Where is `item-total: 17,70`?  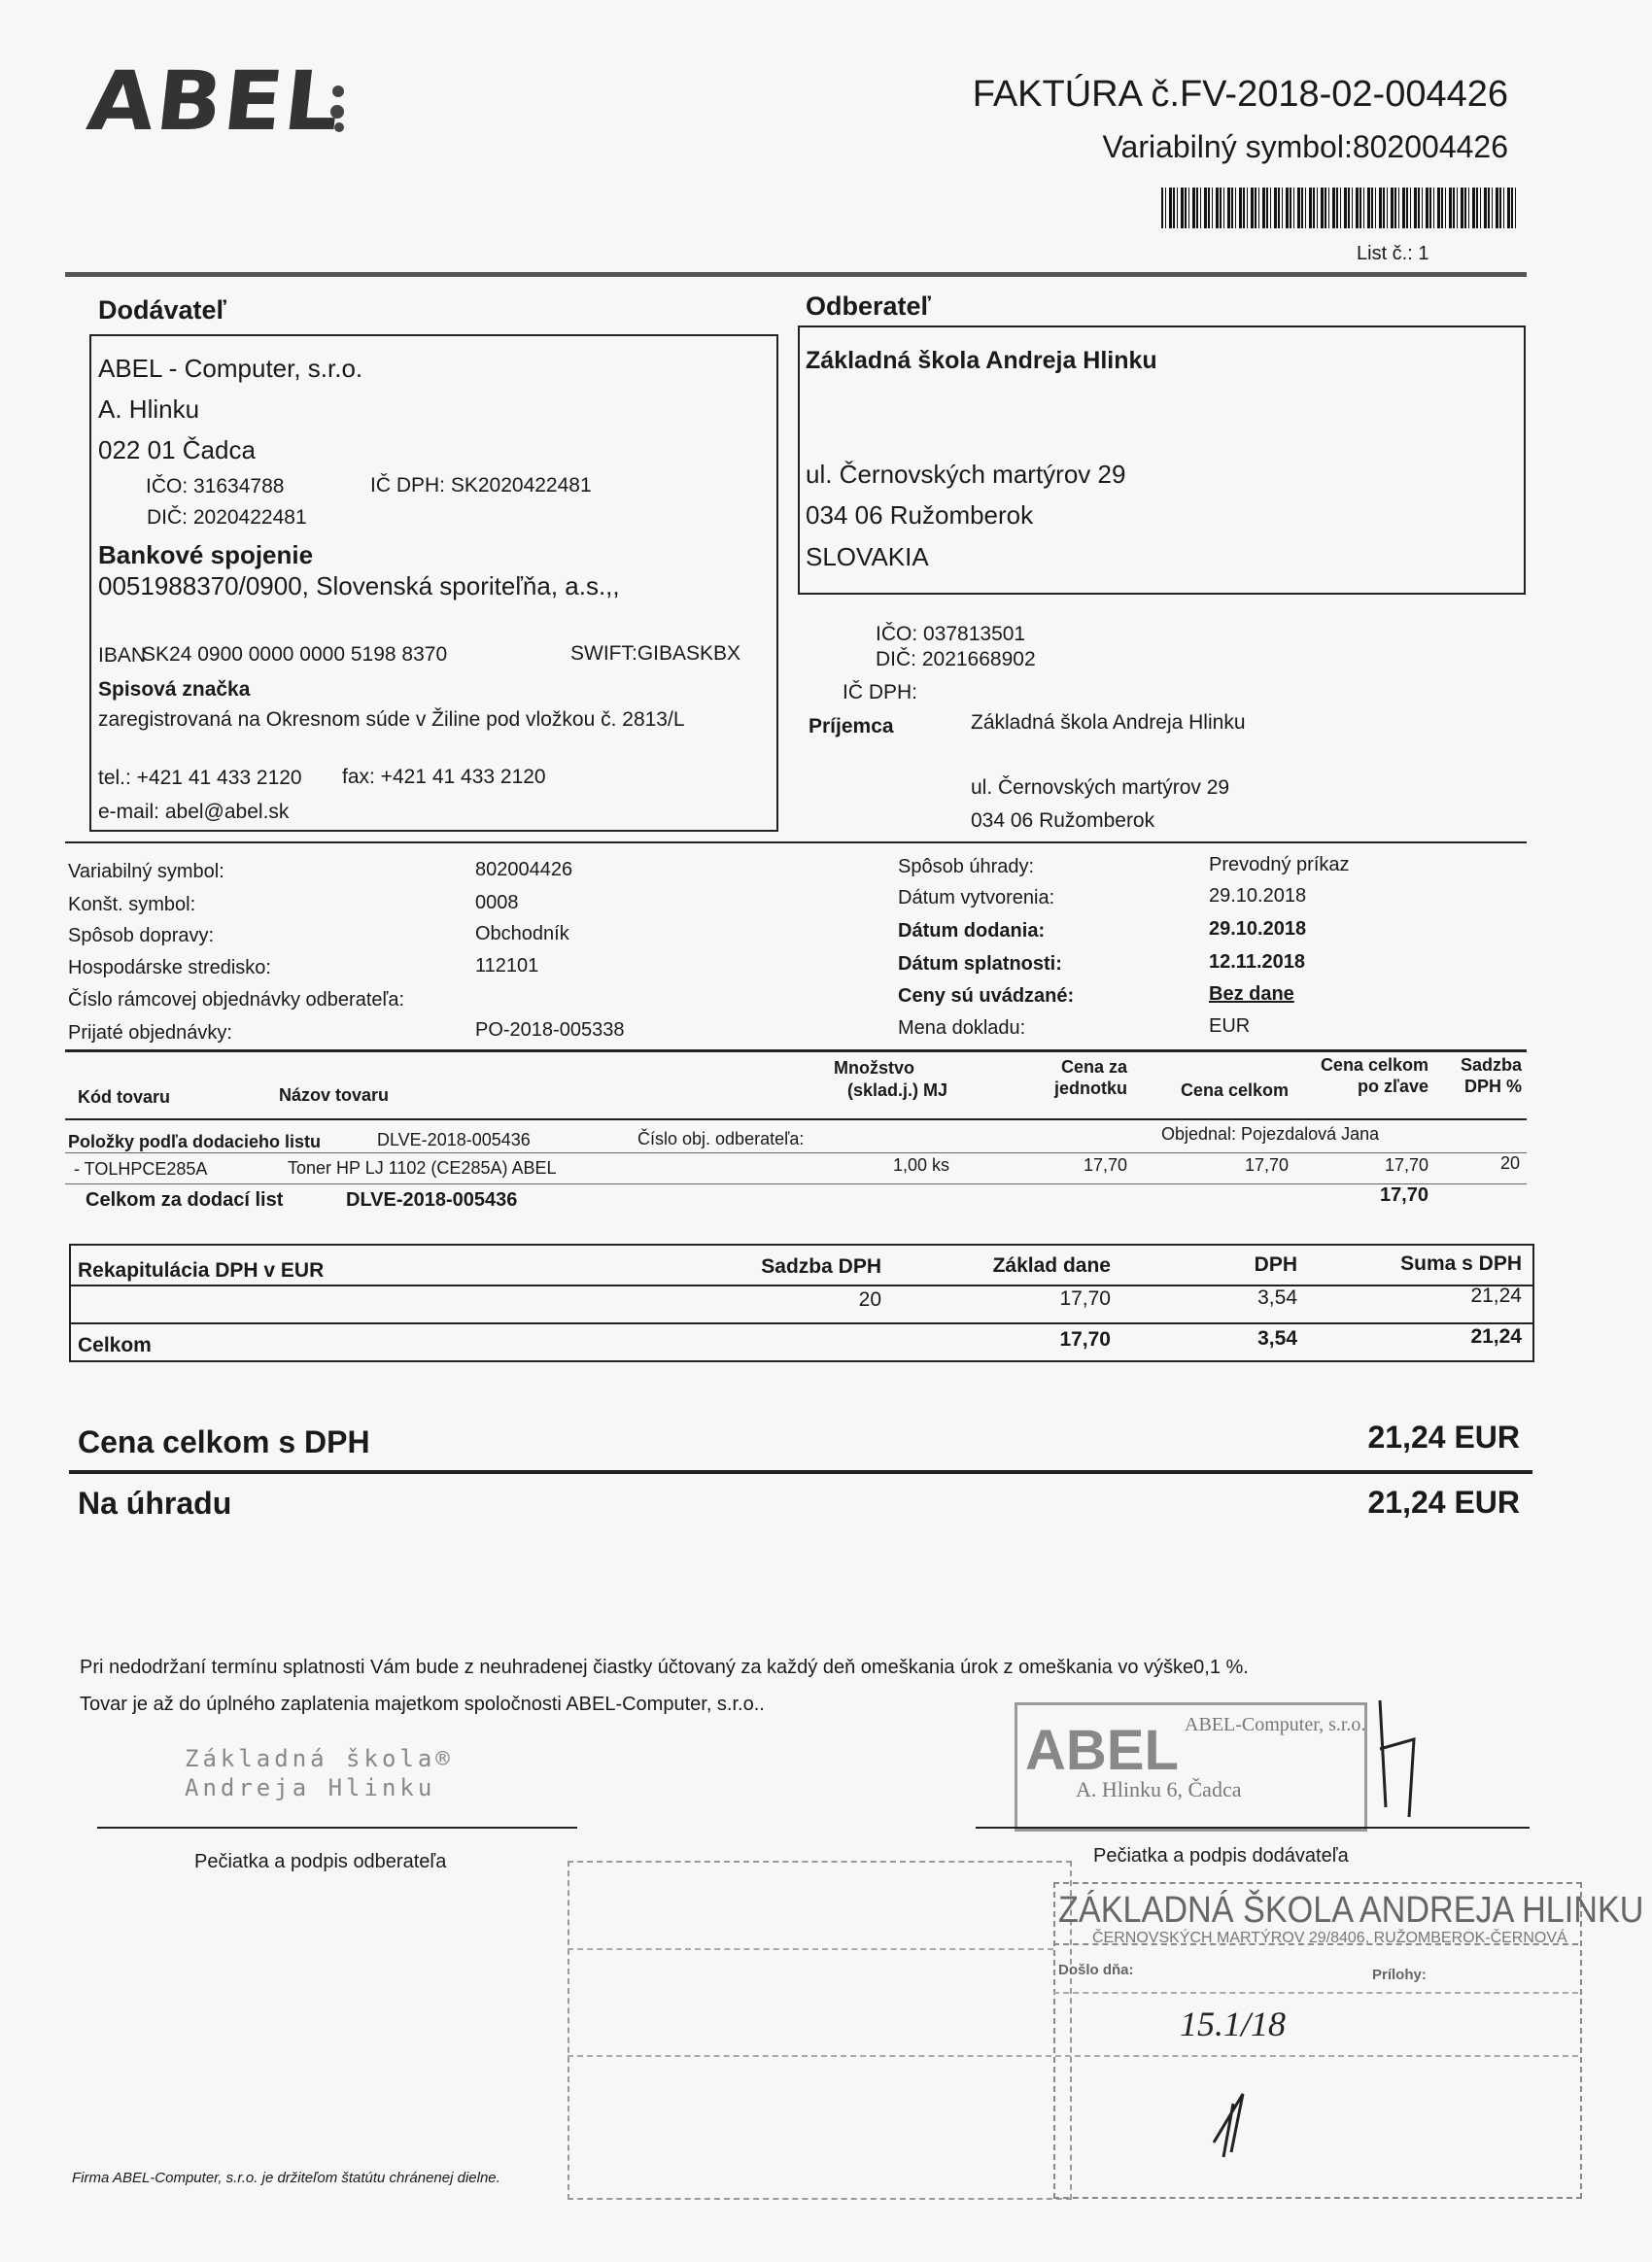
item-total: 17,70 is located at coordinates (1267, 1165).